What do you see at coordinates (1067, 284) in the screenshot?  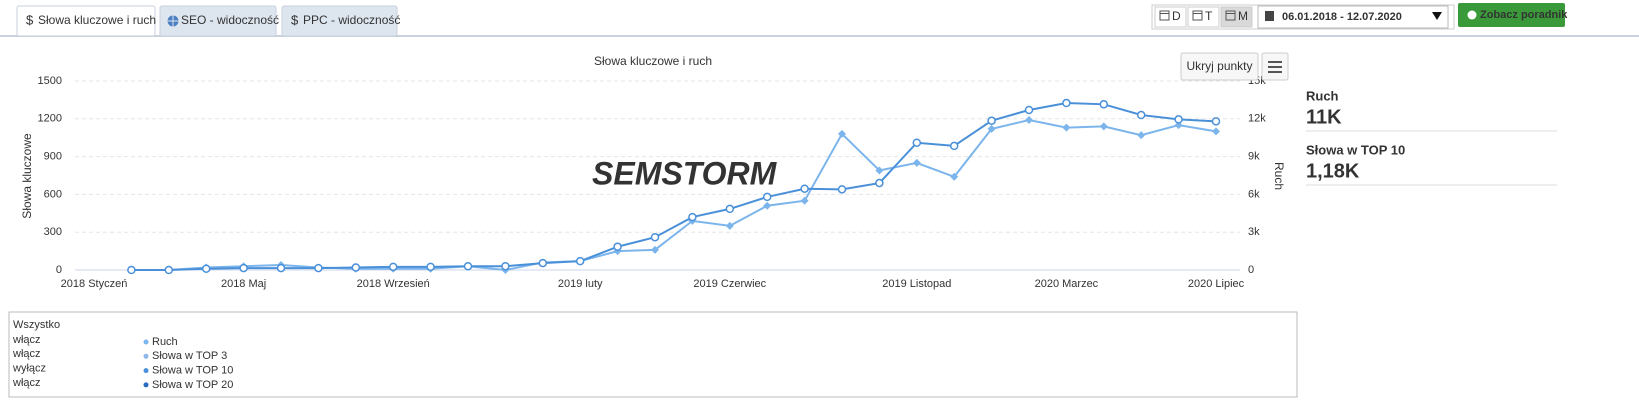 I see `x-tick-label: 2020 Marzec` at bounding box center [1067, 284].